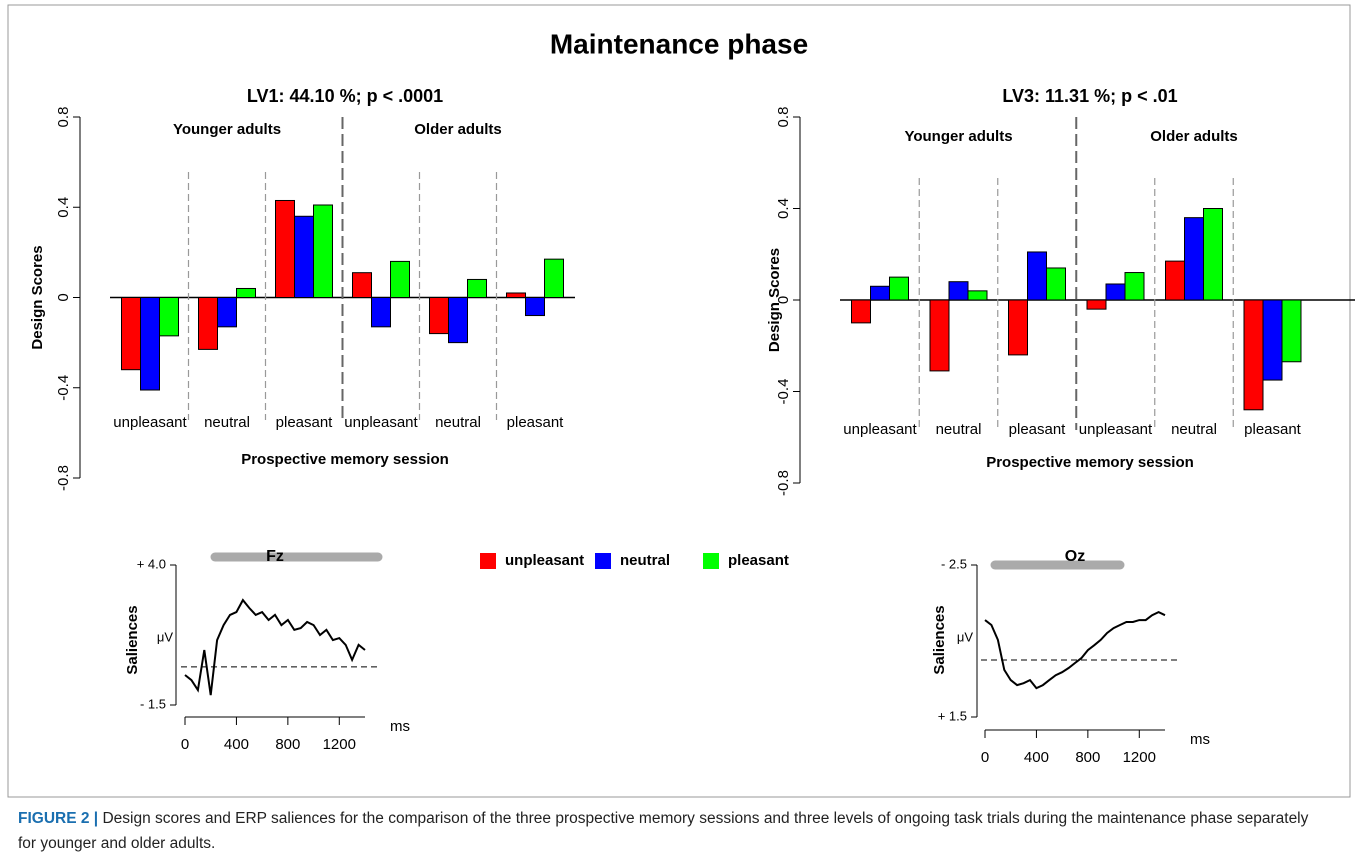 The width and height of the screenshot is (1358, 864). Describe the element at coordinates (153, 703) in the screenshot. I see `y-tick-label: - 1.5` at that location.